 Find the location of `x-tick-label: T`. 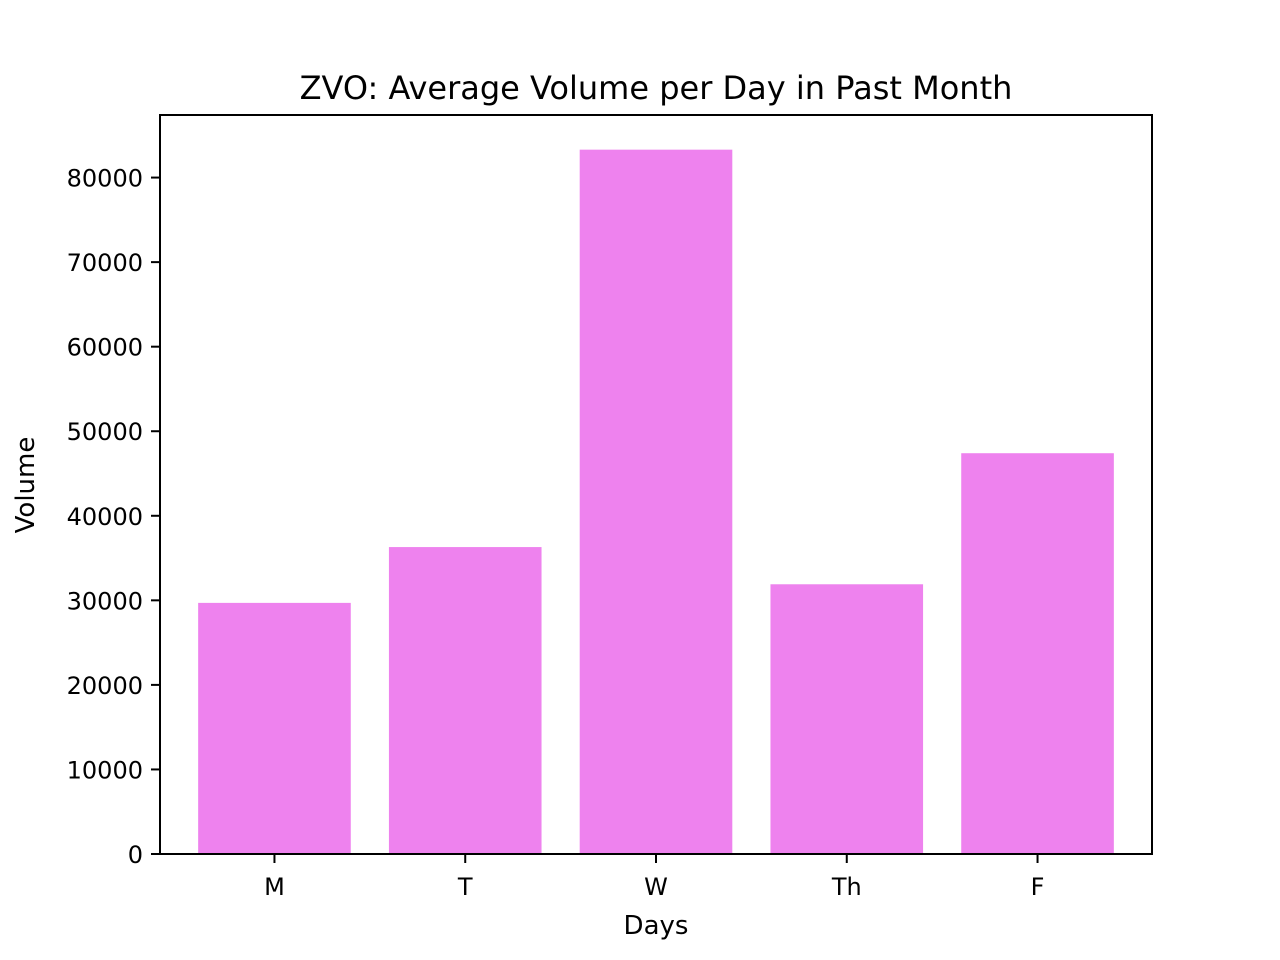

x-tick-label: T is located at coordinates (465, 887).